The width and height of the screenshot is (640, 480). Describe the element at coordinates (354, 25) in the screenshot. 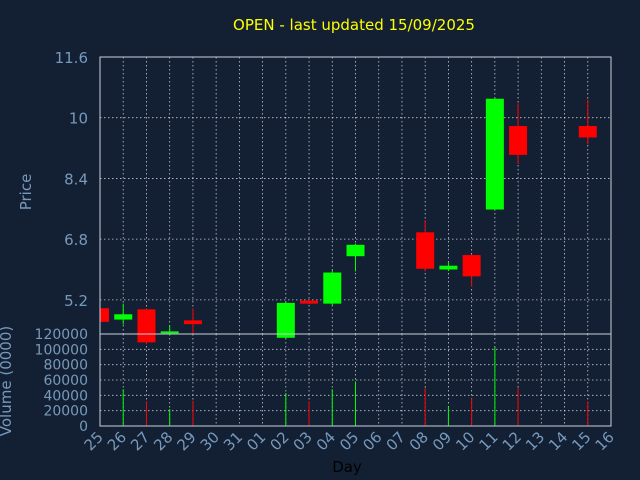

I see `chart-title: OPEN - last updated 15/09/2025` at that location.